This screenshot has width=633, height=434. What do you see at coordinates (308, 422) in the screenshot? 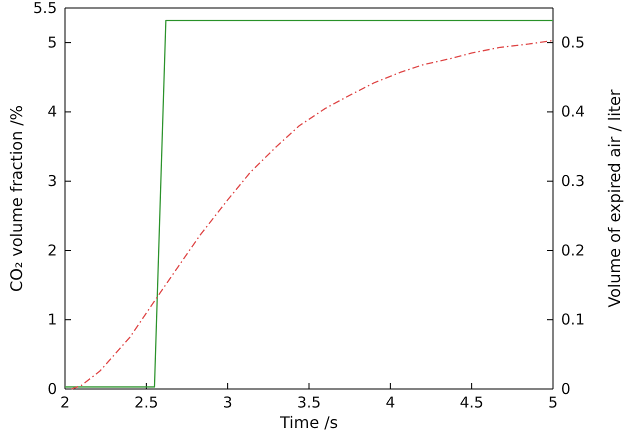
I see `x-axis-title: Time /s` at bounding box center [308, 422].